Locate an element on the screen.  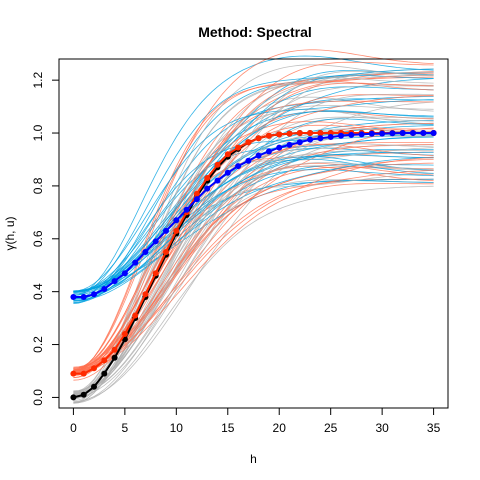
y-tick-label: 0.2 is located at coordinates (38, 344).